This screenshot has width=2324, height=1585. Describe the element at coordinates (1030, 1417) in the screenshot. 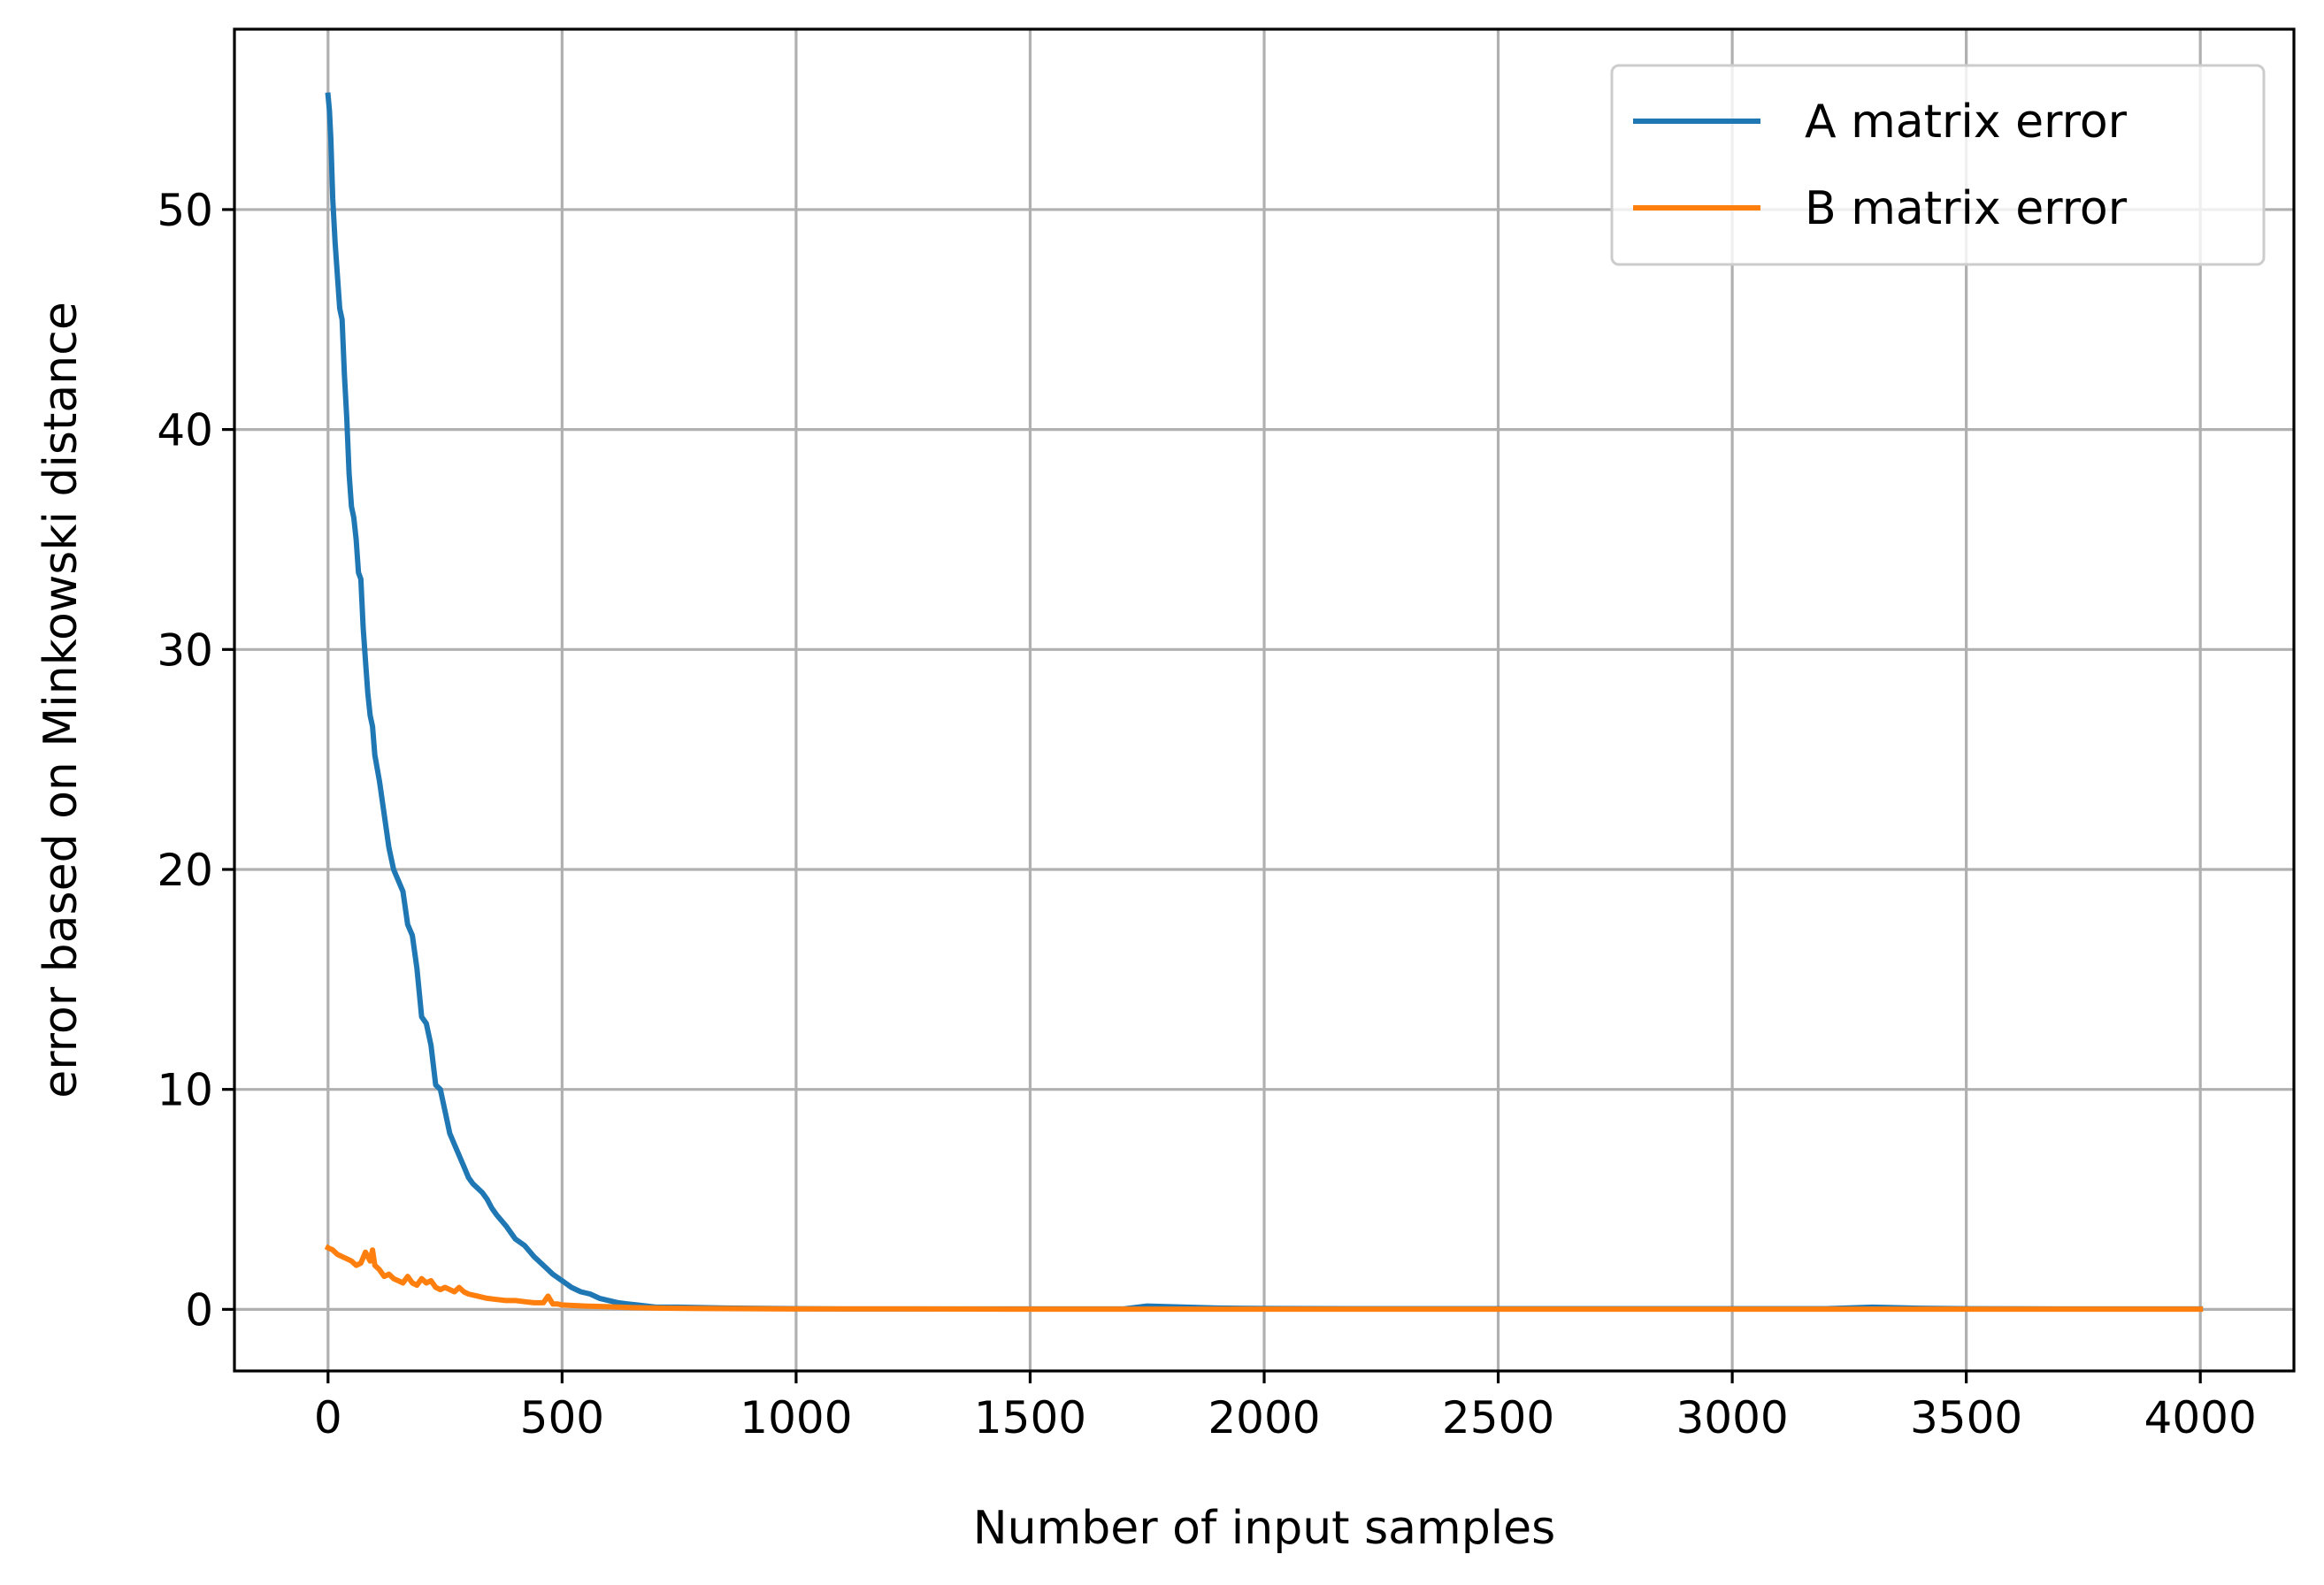

I see `x-tick-label: 1500` at that location.